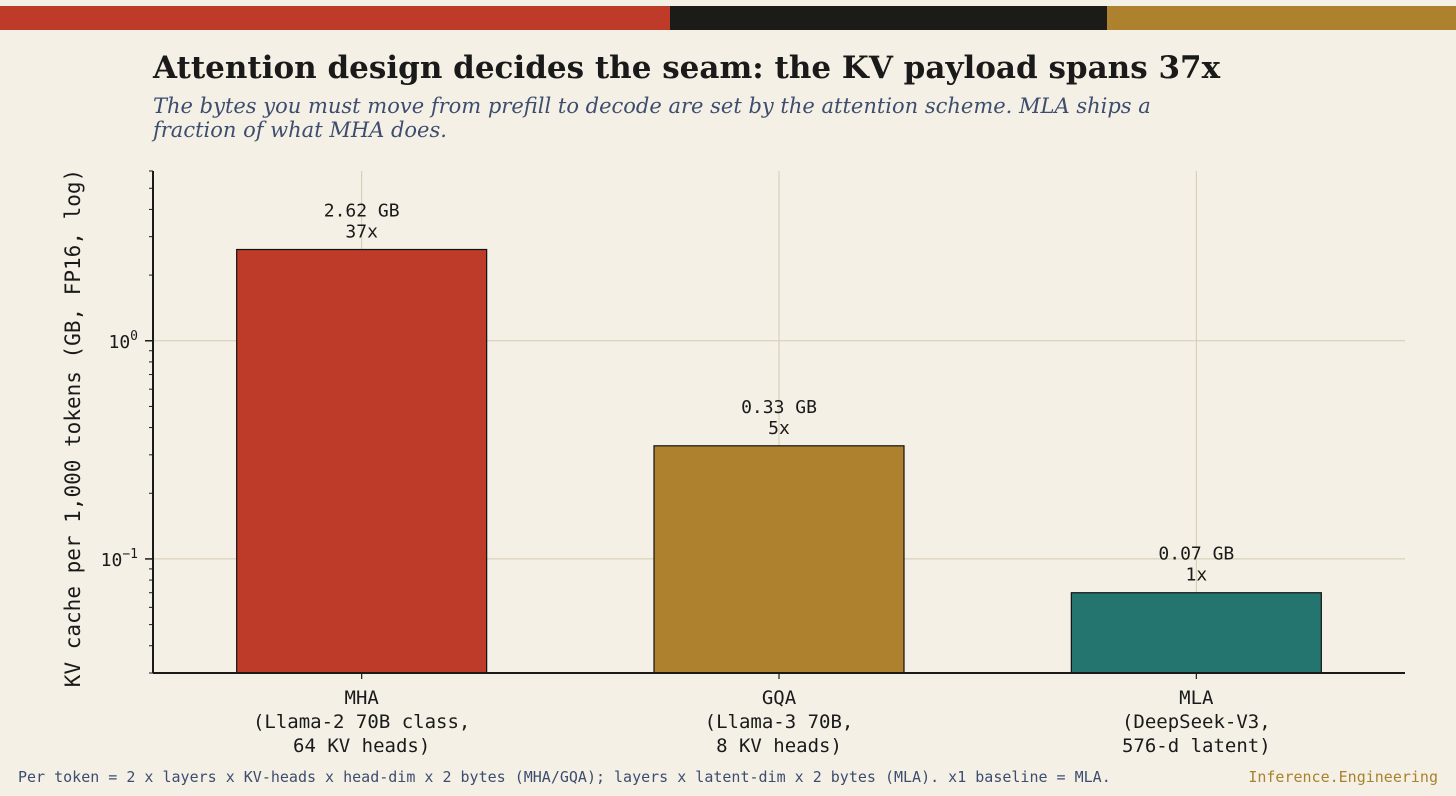  I want to click on x-tick-label: MHA, so click(362, 698).